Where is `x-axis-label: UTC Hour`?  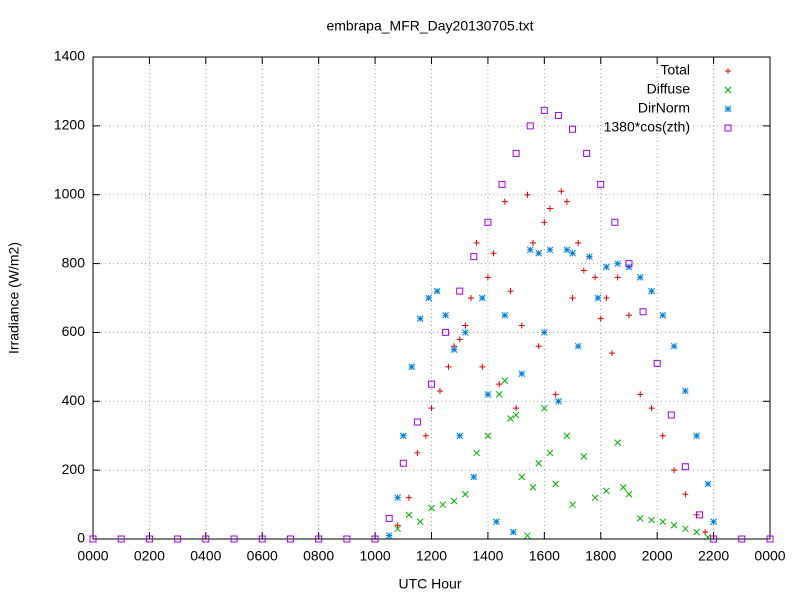
x-axis-label: UTC Hour is located at coordinates (429, 584).